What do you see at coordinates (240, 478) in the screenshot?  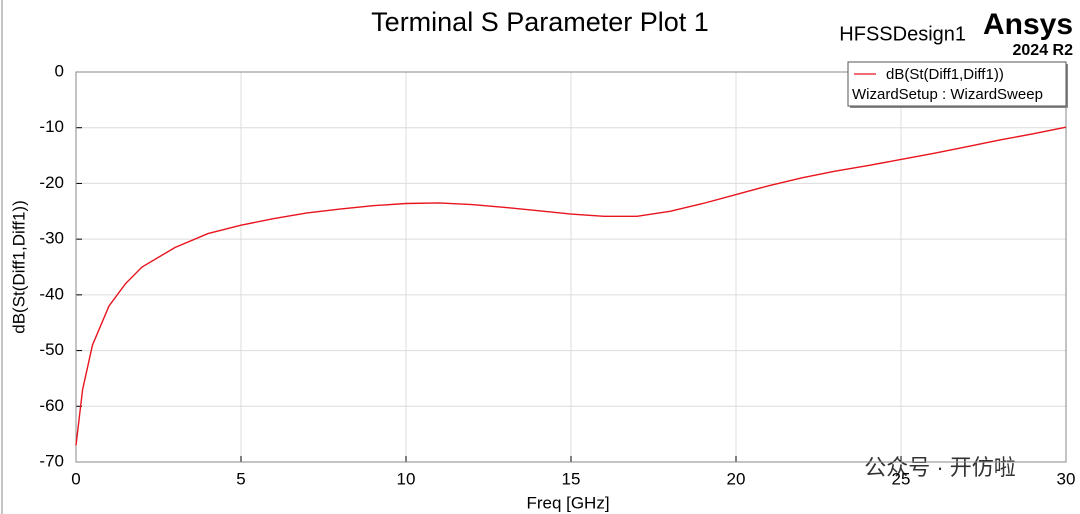 I see `x-tick-label: 5` at bounding box center [240, 478].